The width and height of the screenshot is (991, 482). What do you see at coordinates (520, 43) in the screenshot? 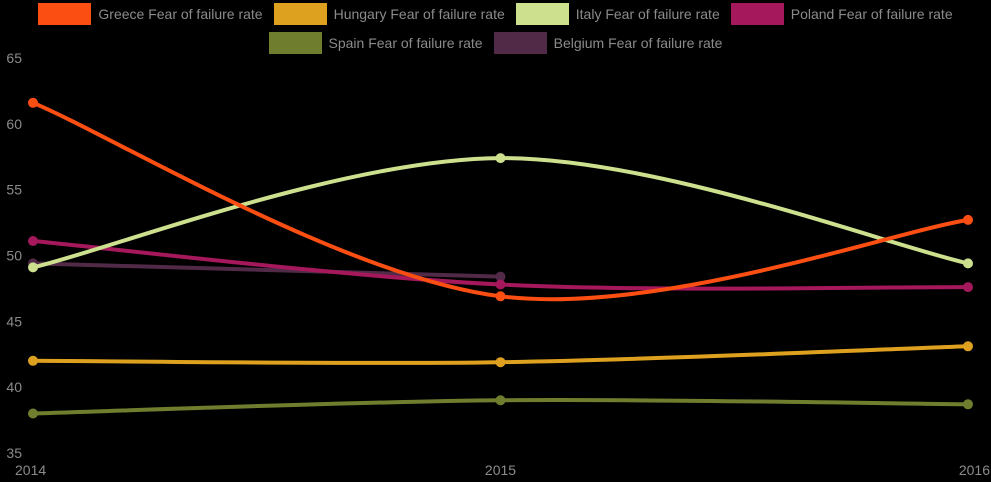
I see `legend-swatch-belgium` at bounding box center [520, 43].